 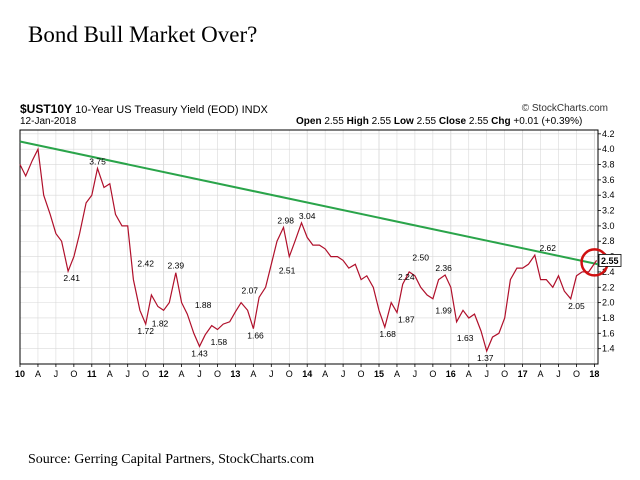 I want to click on annotation-label: 2.05, so click(x=576, y=306).